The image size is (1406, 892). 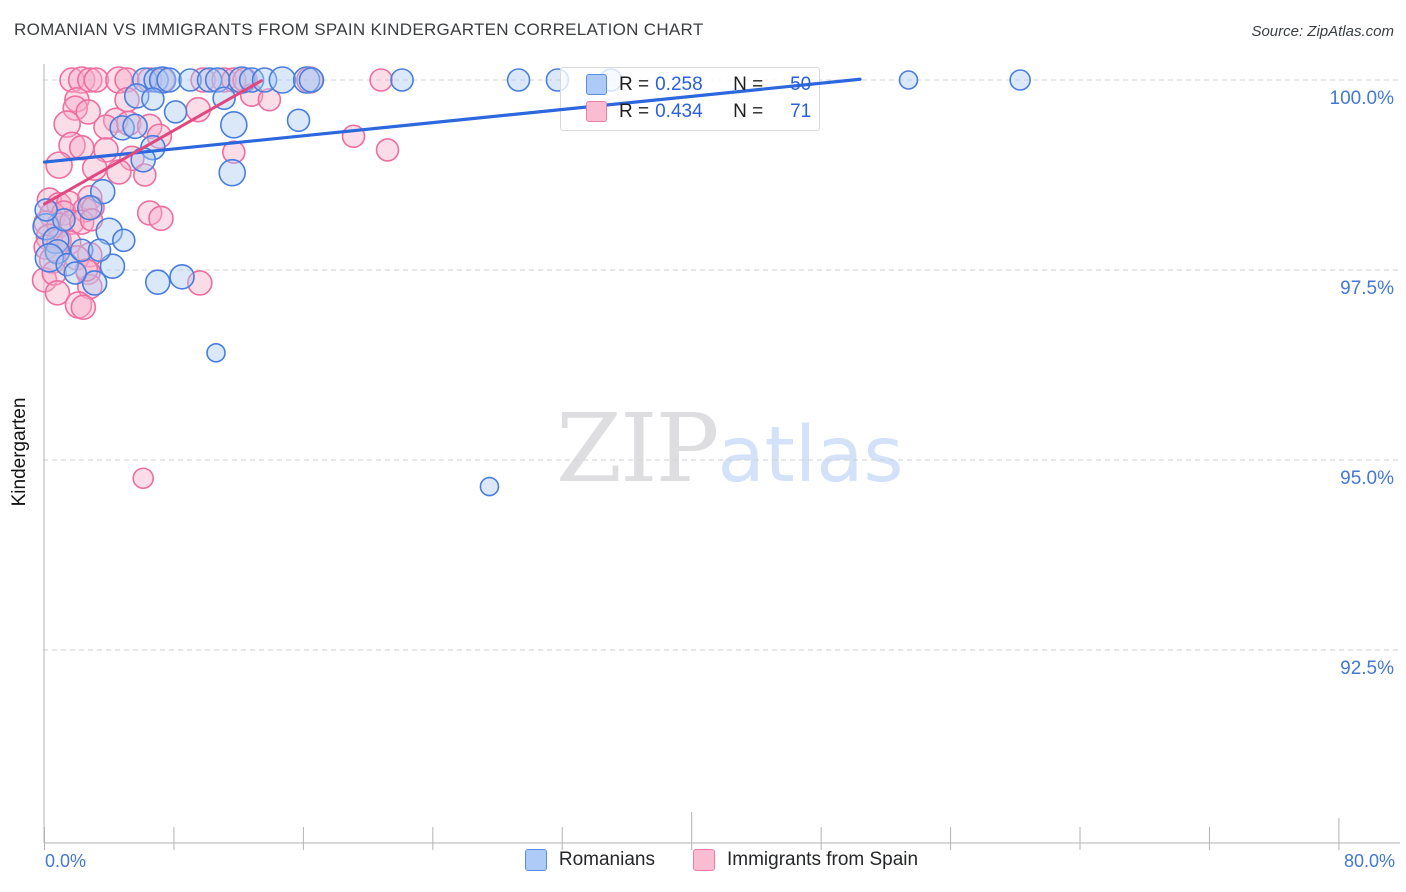 What do you see at coordinates (822, 859) in the screenshot?
I see `legend-item-label: Immigrants from Spain` at bounding box center [822, 859].